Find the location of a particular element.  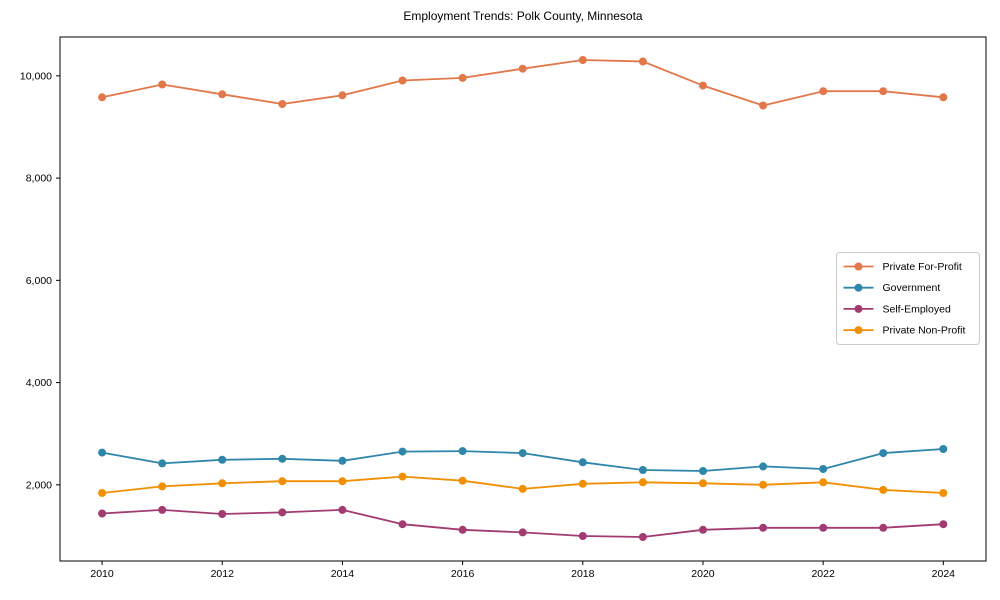

y-tick-label: 10,000 is located at coordinates (36, 76).